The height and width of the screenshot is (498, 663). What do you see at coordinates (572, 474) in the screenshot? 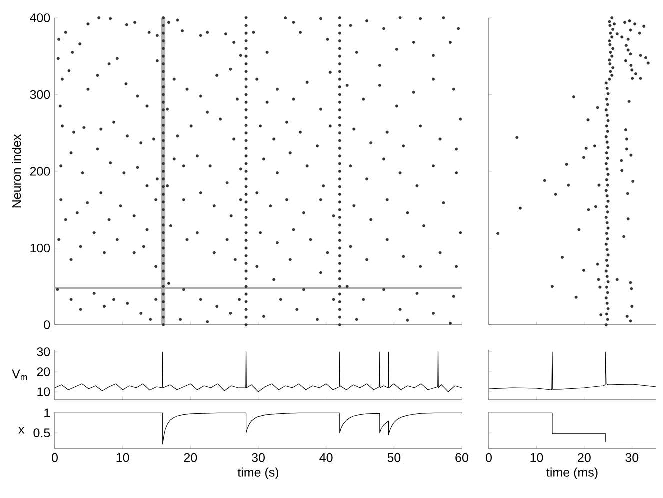
I see `x-axis-title: time (ms)` at bounding box center [572, 474].